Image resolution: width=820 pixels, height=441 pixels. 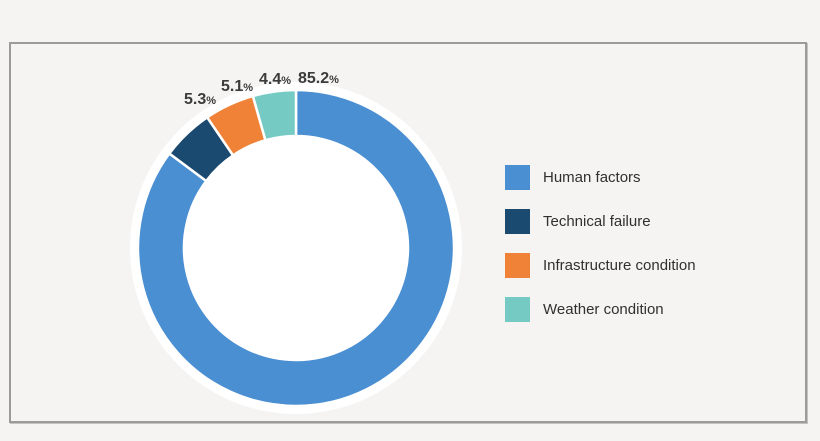 What do you see at coordinates (274, 115) in the screenshot?
I see `donut-slice-weather-condition` at bounding box center [274, 115].